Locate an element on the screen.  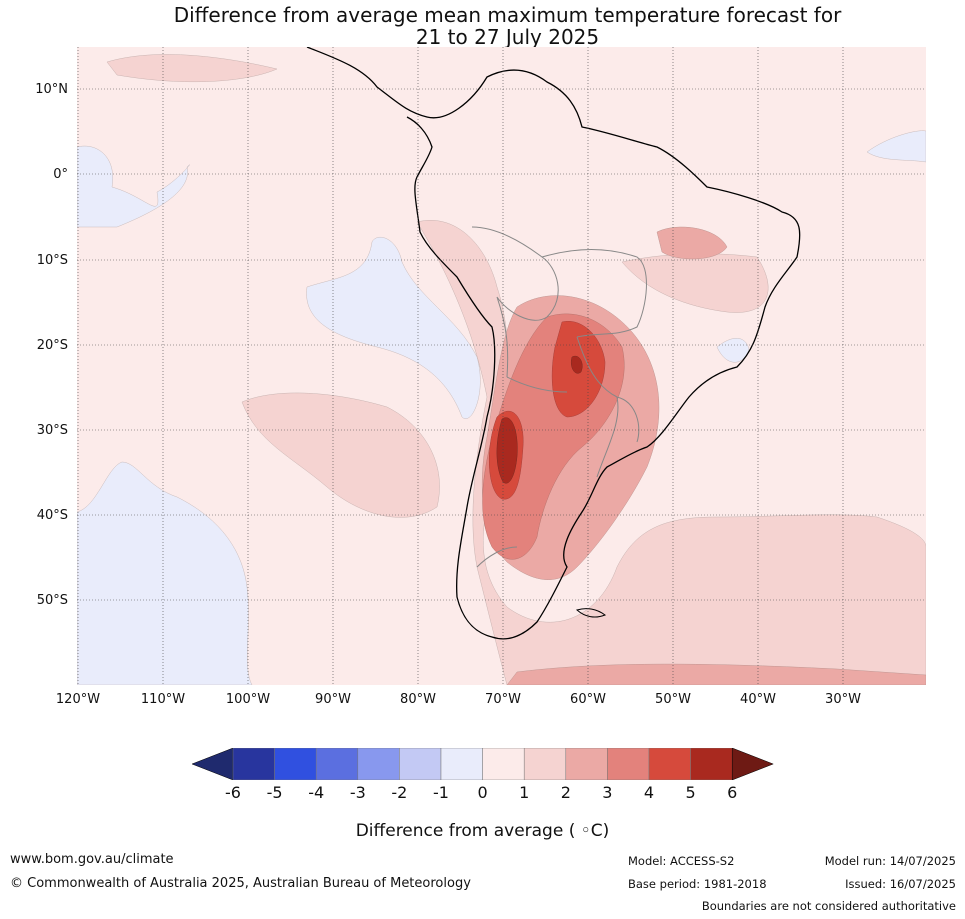
lon-label-100w: 100°W is located at coordinates (248, 699).